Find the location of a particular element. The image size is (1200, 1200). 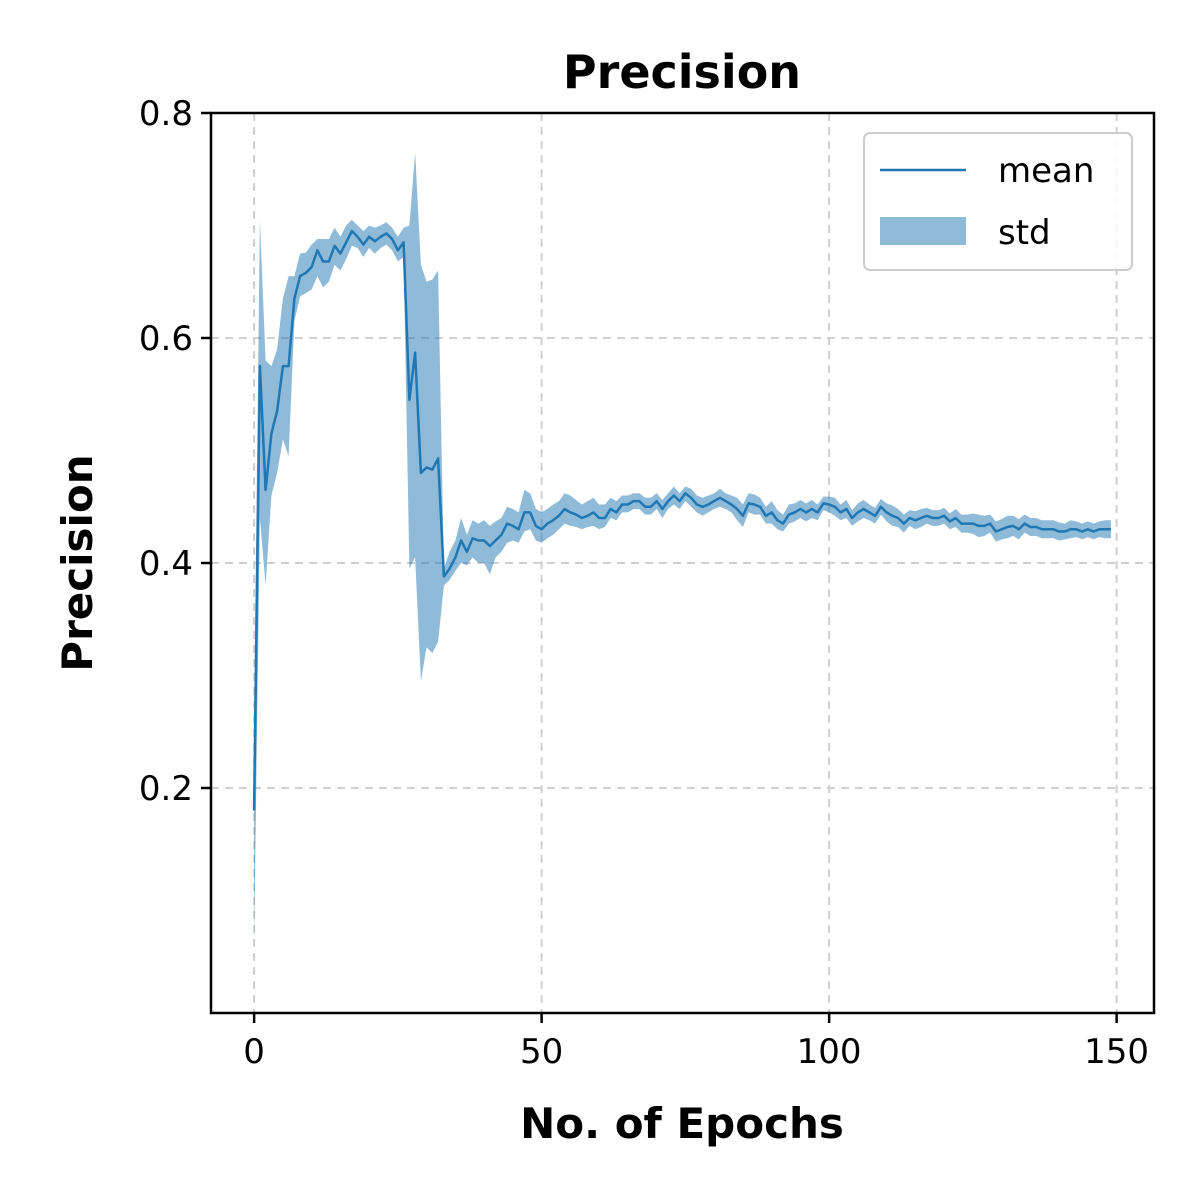

x-tick-label: 150 is located at coordinates (1116, 1052).